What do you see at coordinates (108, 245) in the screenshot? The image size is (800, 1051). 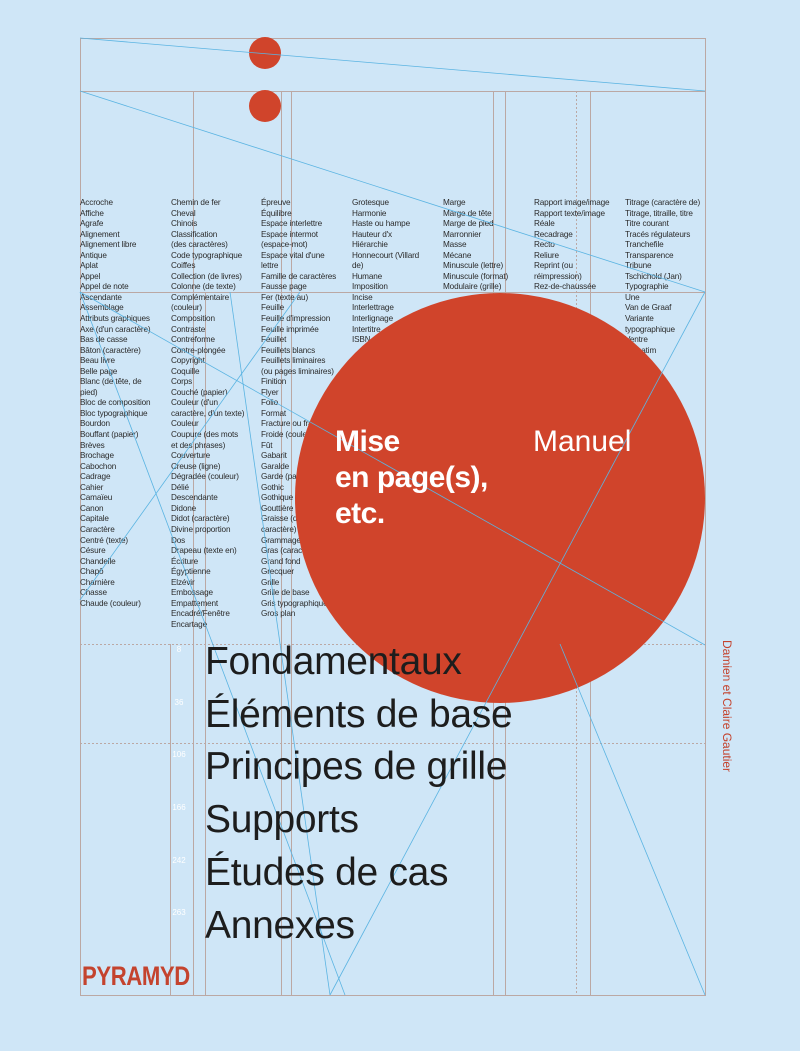 I see `glossary-term: Alignement libre` at bounding box center [108, 245].